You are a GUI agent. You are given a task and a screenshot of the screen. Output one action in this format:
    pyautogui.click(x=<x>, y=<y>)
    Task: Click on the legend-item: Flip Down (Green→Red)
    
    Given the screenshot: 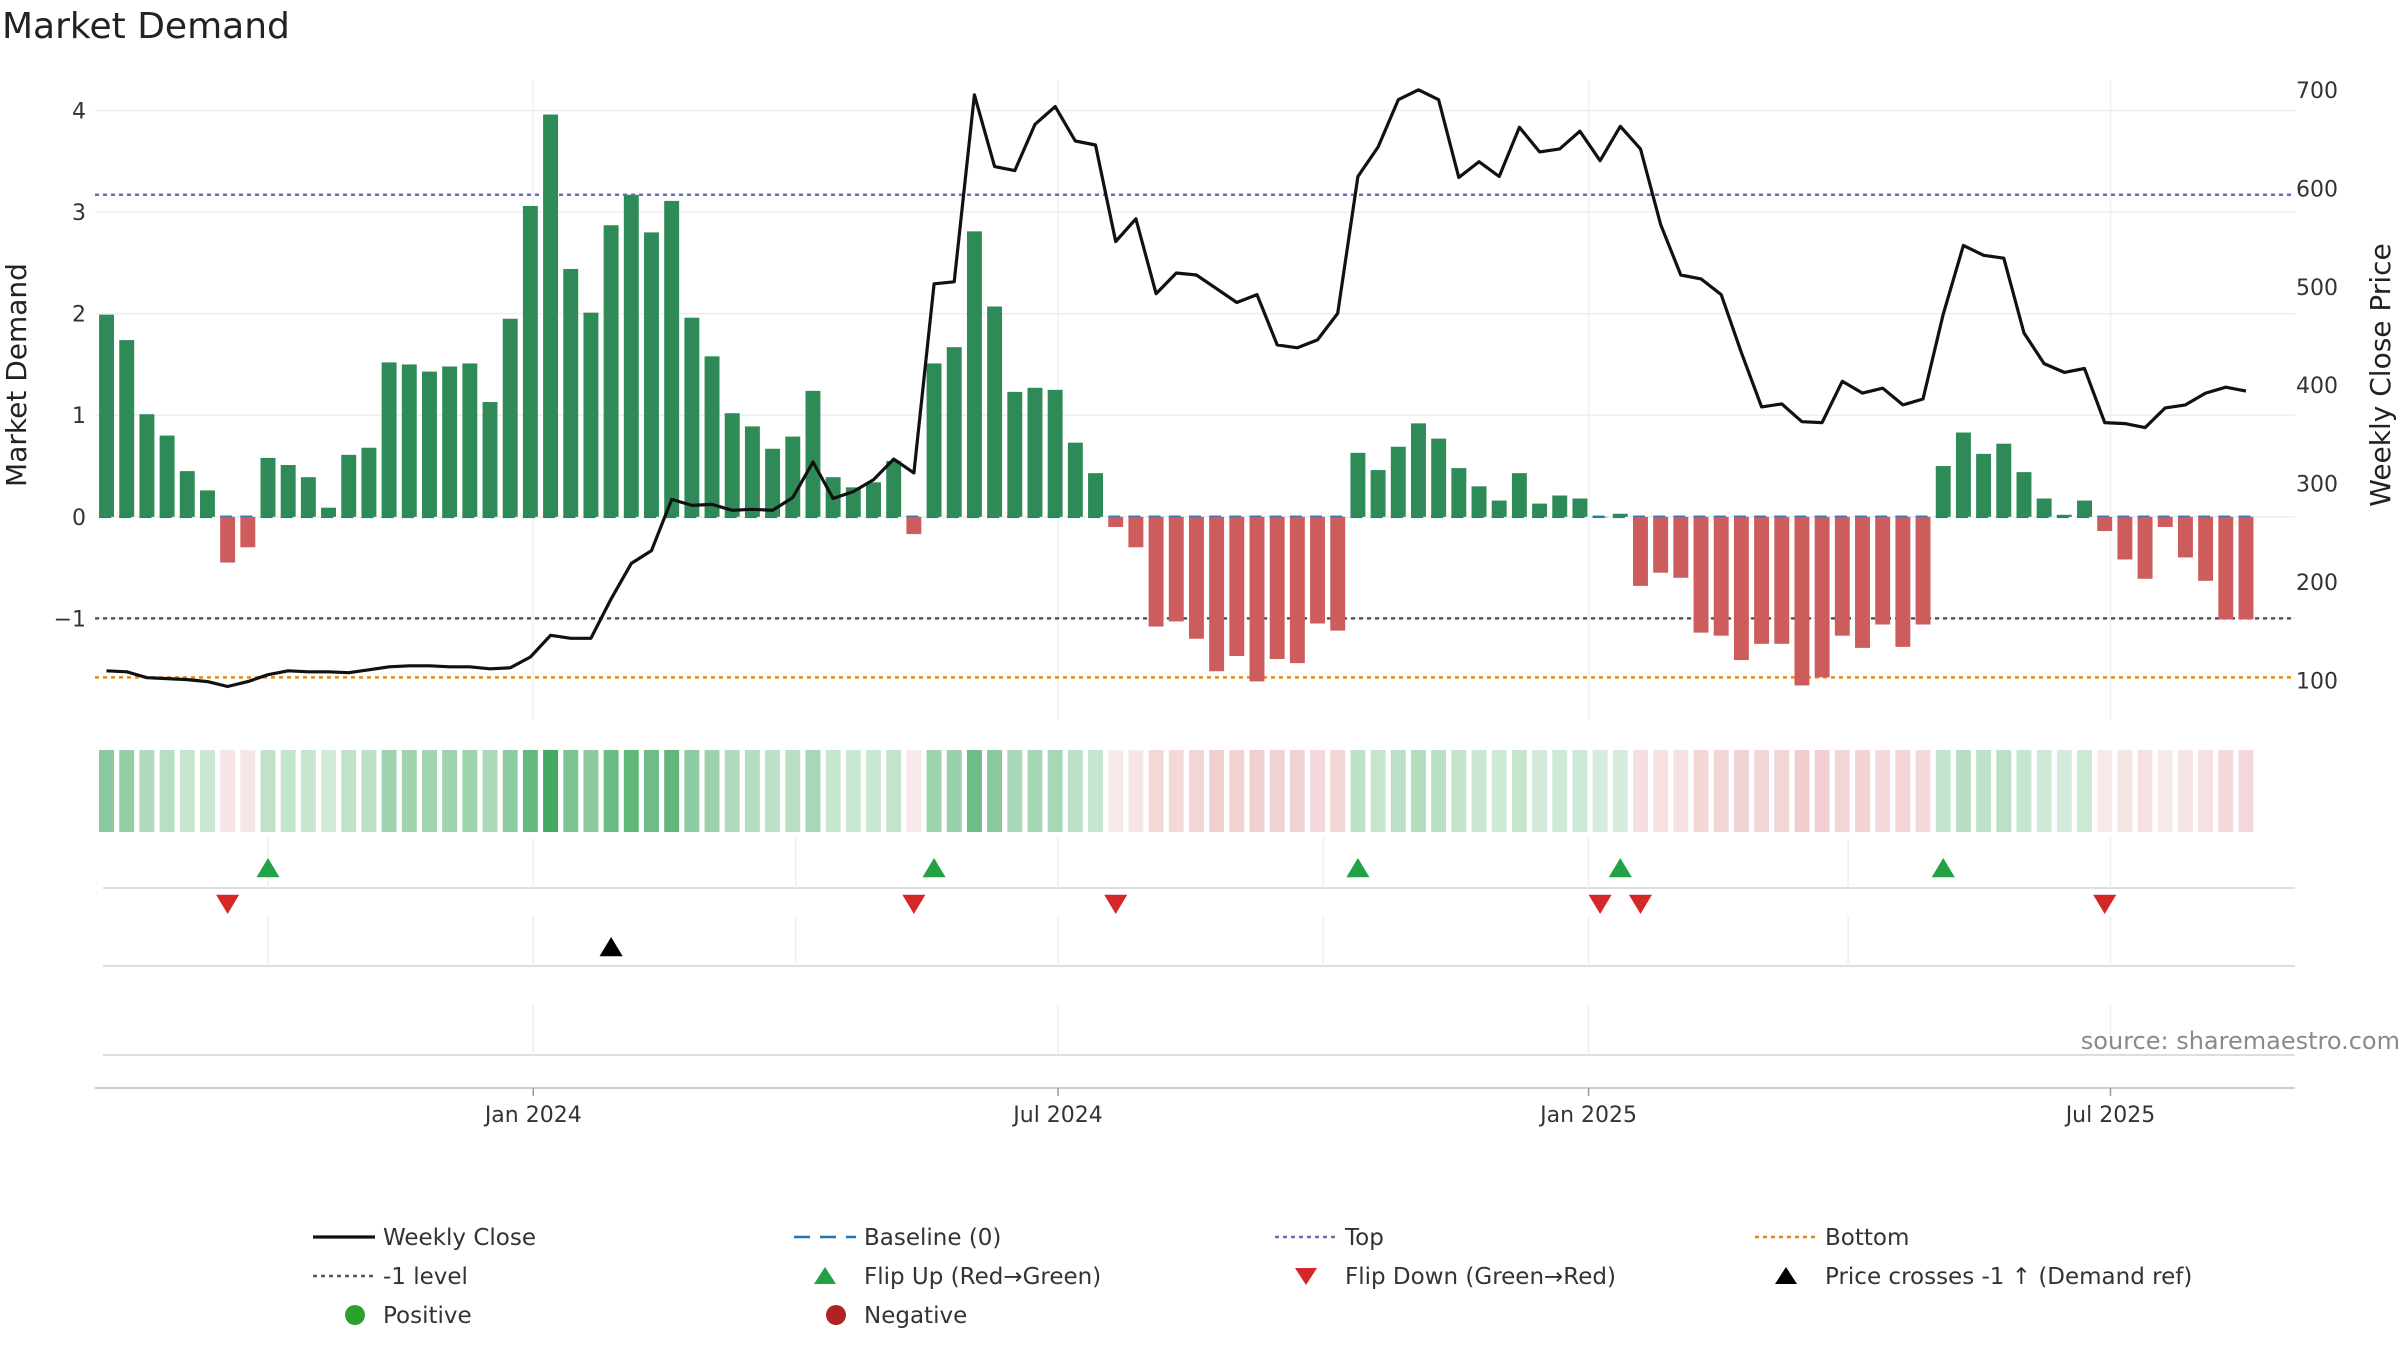 What is the action you would take?
    pyautogui.click(x=1455, y=1277)
    